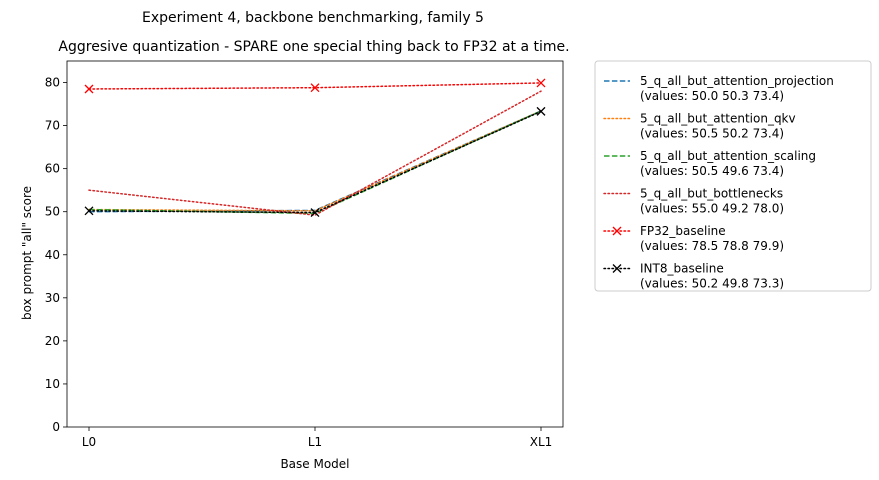  What do you see at coordinates (89, 442) in the screenshot?
I see `x-tick-label: L0` at bounding box center [89, 442].